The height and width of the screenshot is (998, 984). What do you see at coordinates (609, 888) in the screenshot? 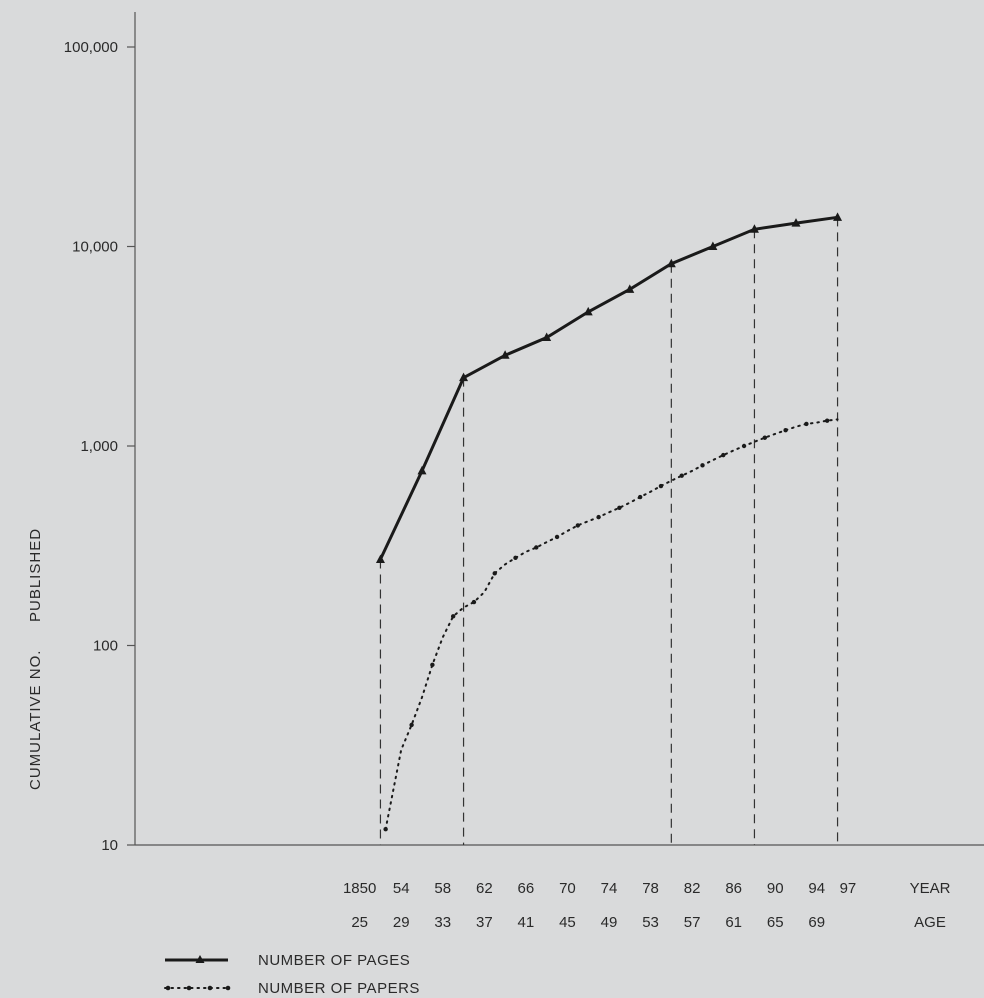
I see `x-tick-label-year: 74` at bounding box center [609, 888].